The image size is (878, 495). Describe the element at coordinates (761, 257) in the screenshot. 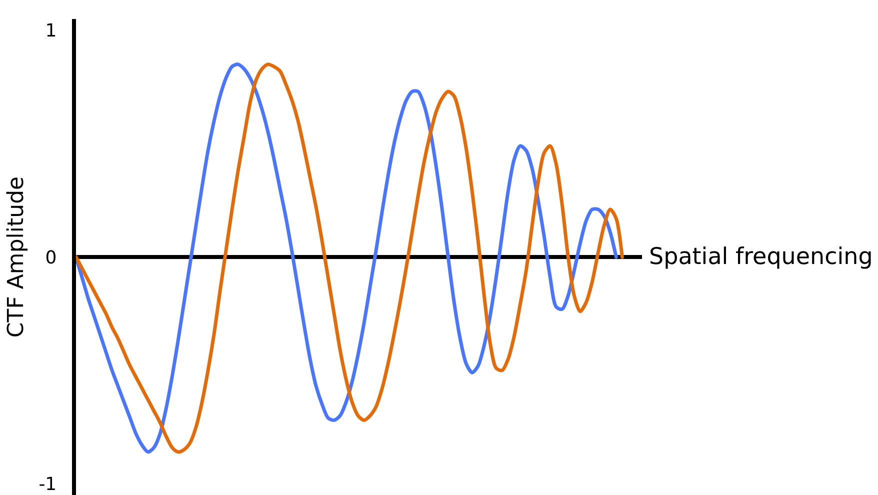

I see `x-axis-title: Spatial frequencing` at that location.